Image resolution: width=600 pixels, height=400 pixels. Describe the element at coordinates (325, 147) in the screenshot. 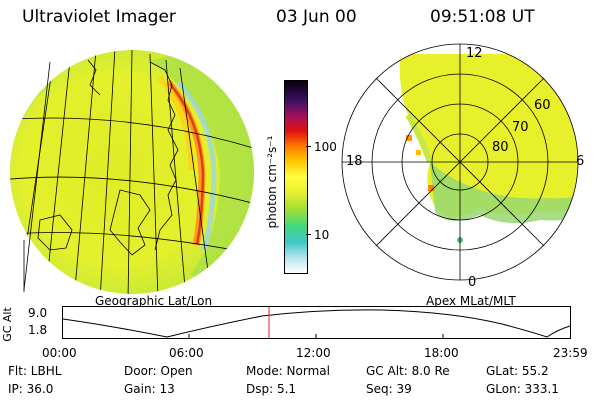

I see `colorbar-tick-100: 100` at that location.